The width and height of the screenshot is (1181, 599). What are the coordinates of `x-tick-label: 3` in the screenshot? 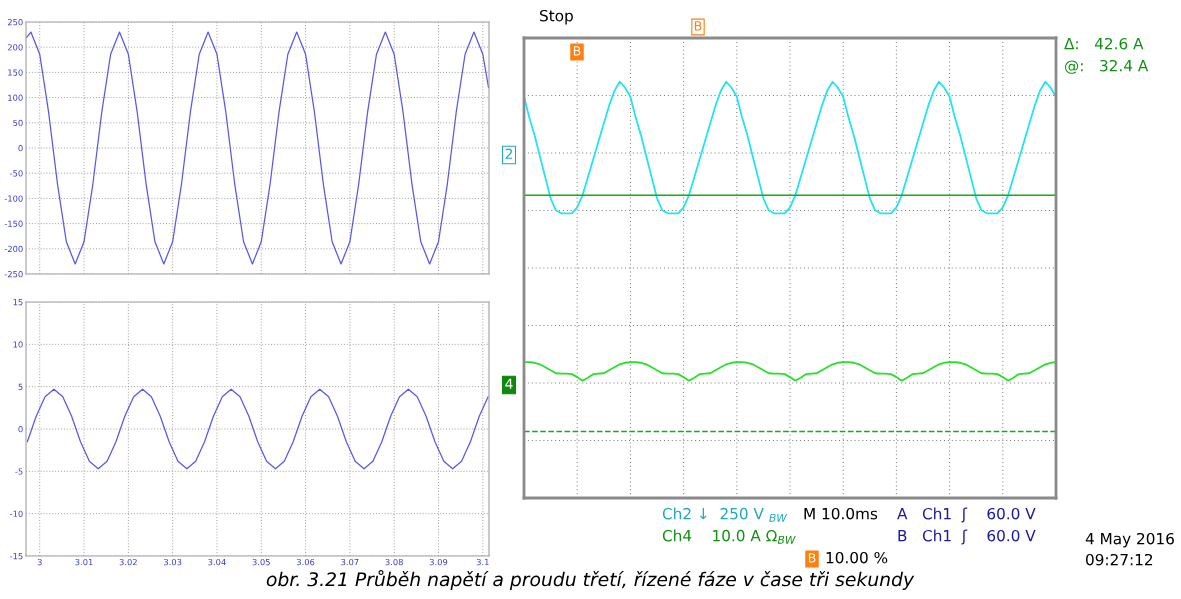 It's located at (39, 562).